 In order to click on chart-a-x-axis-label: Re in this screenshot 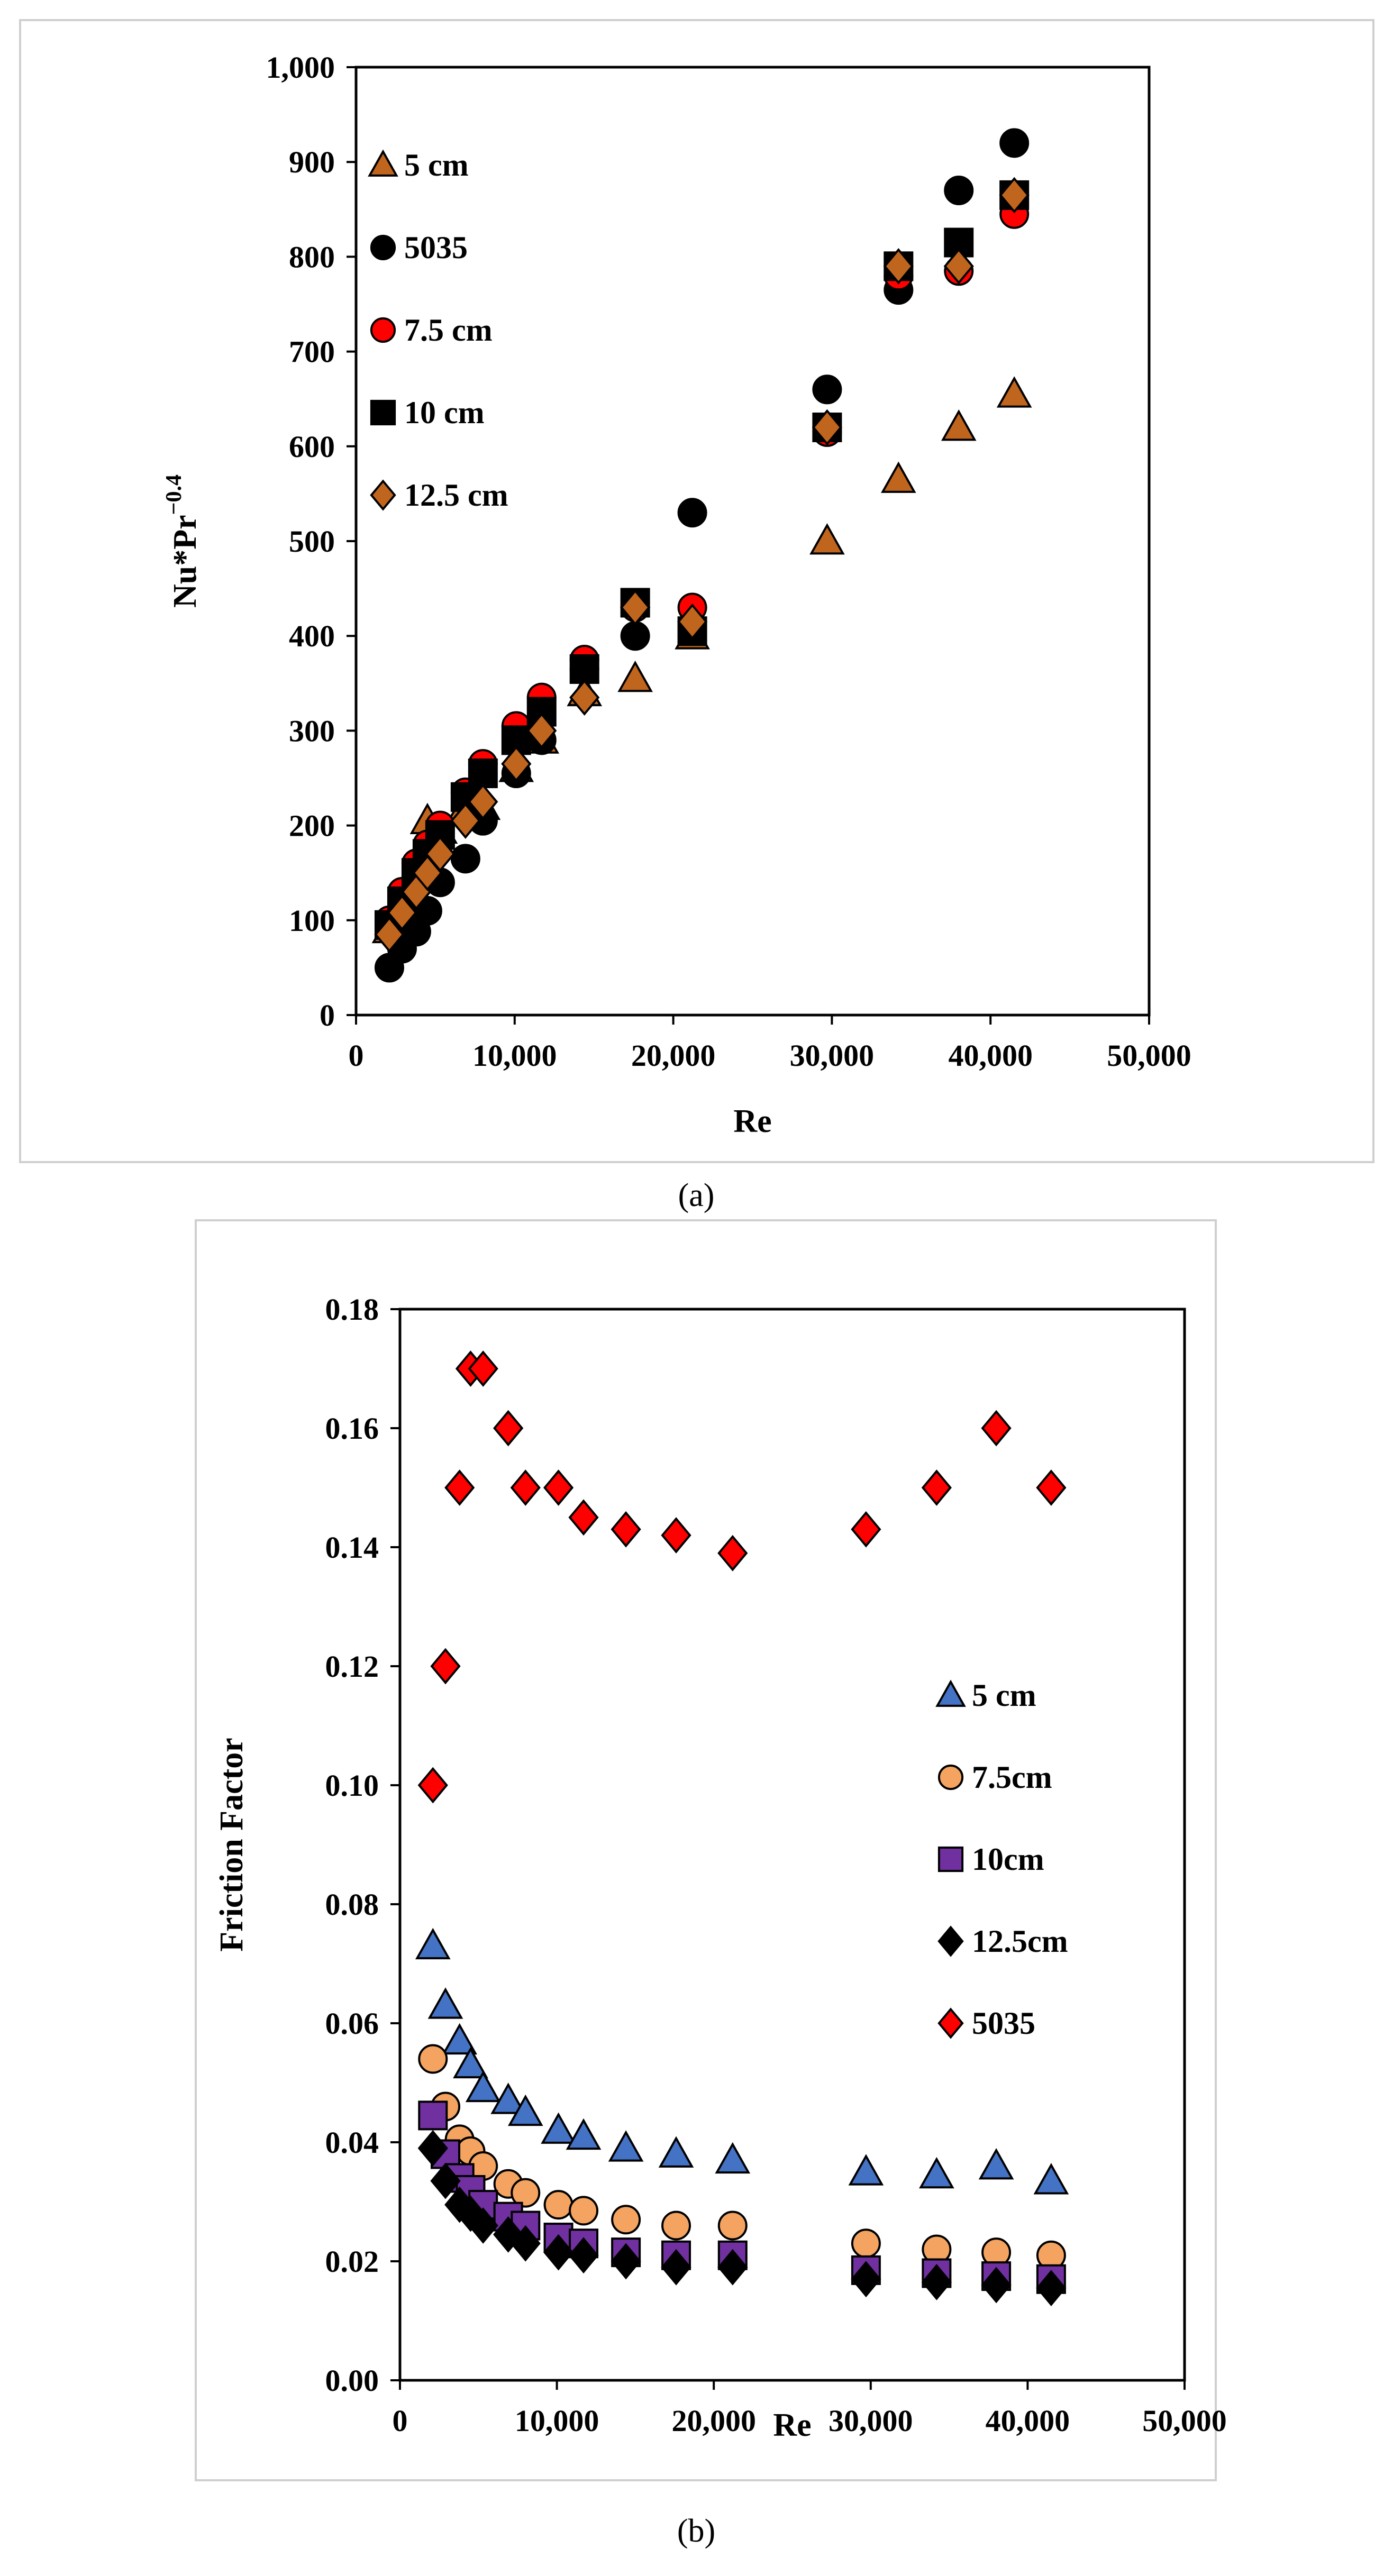, I will do `click(752, 1121)`.